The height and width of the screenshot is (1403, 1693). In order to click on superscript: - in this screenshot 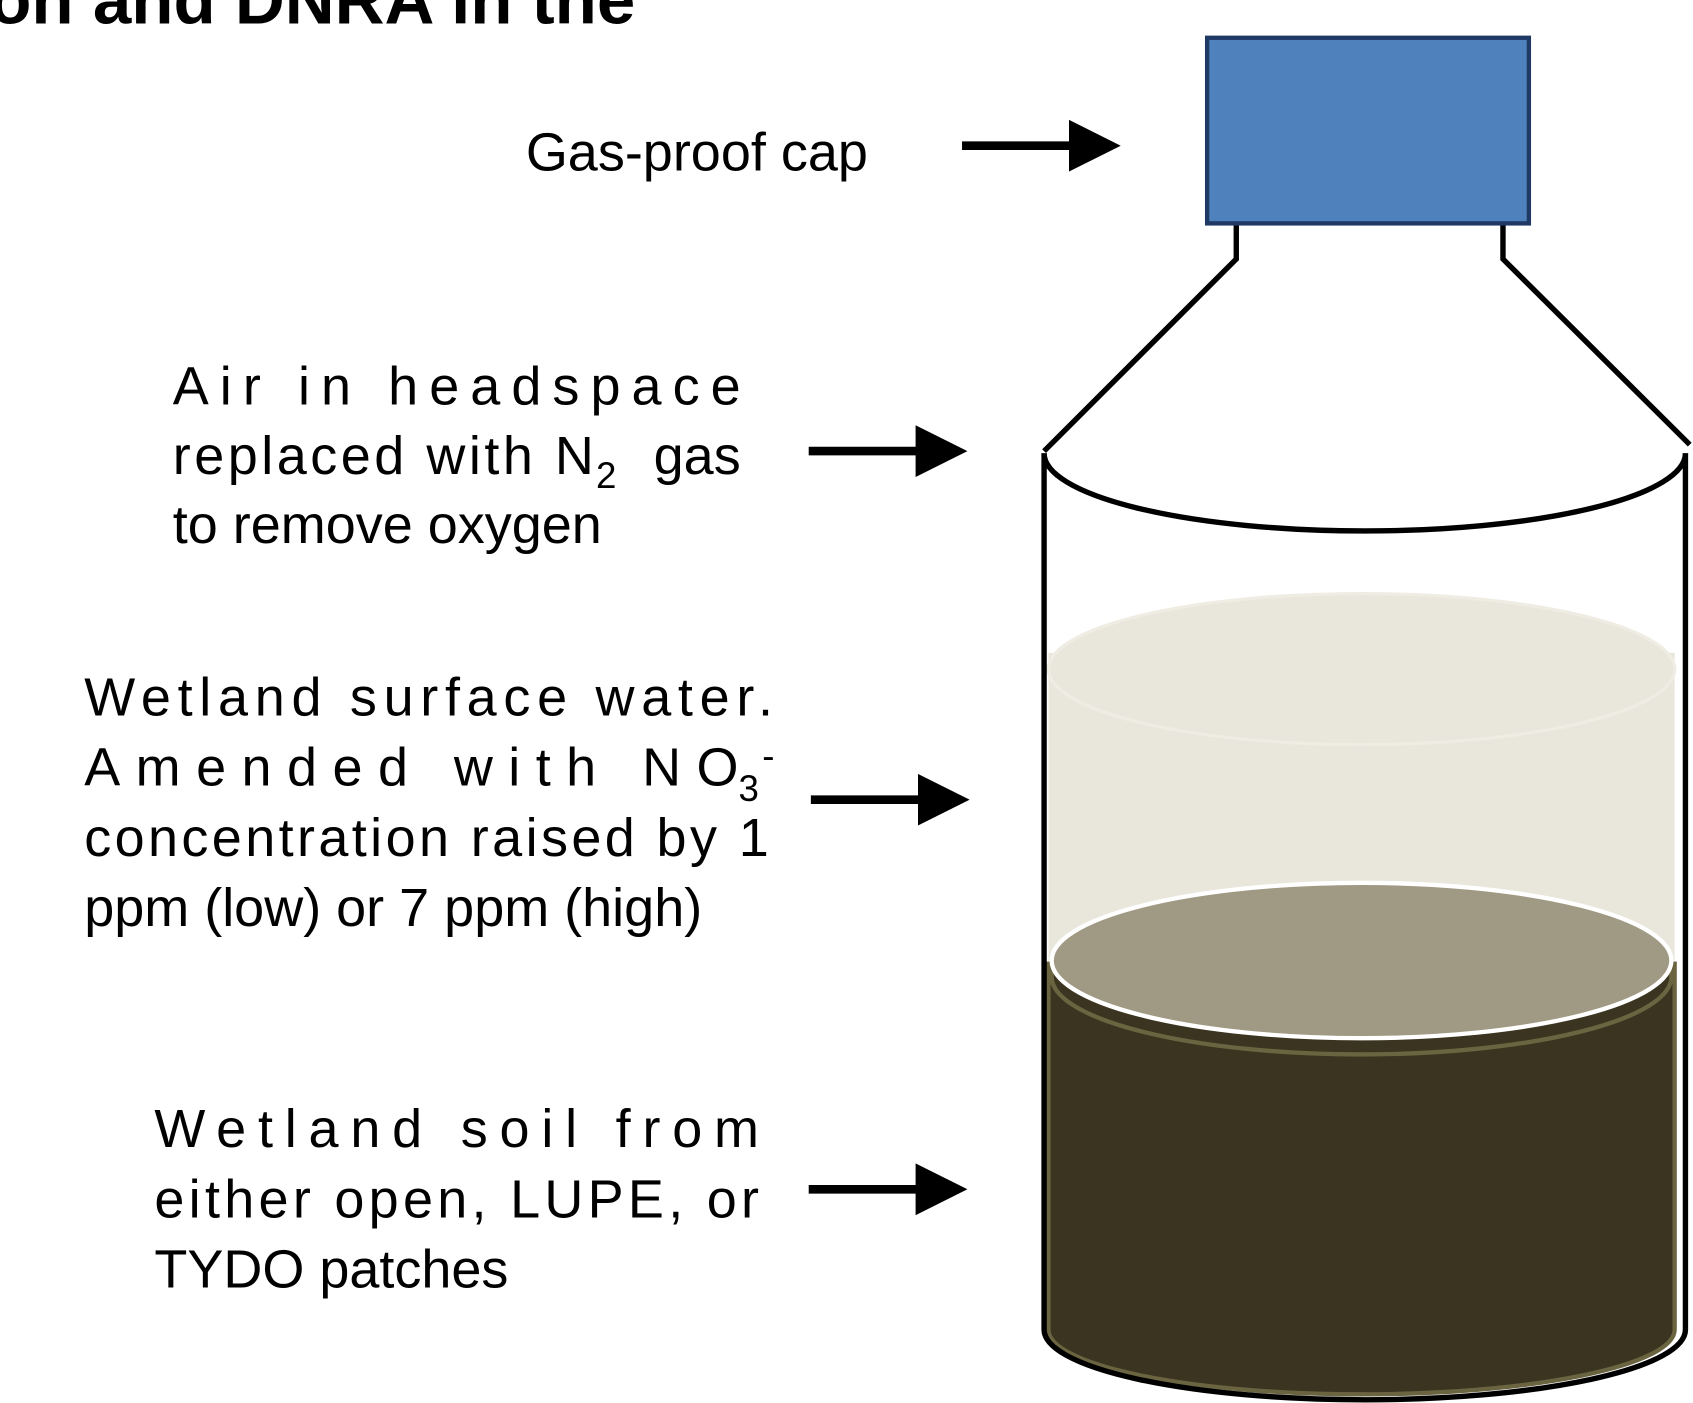, I will do `click(768, 755)`.